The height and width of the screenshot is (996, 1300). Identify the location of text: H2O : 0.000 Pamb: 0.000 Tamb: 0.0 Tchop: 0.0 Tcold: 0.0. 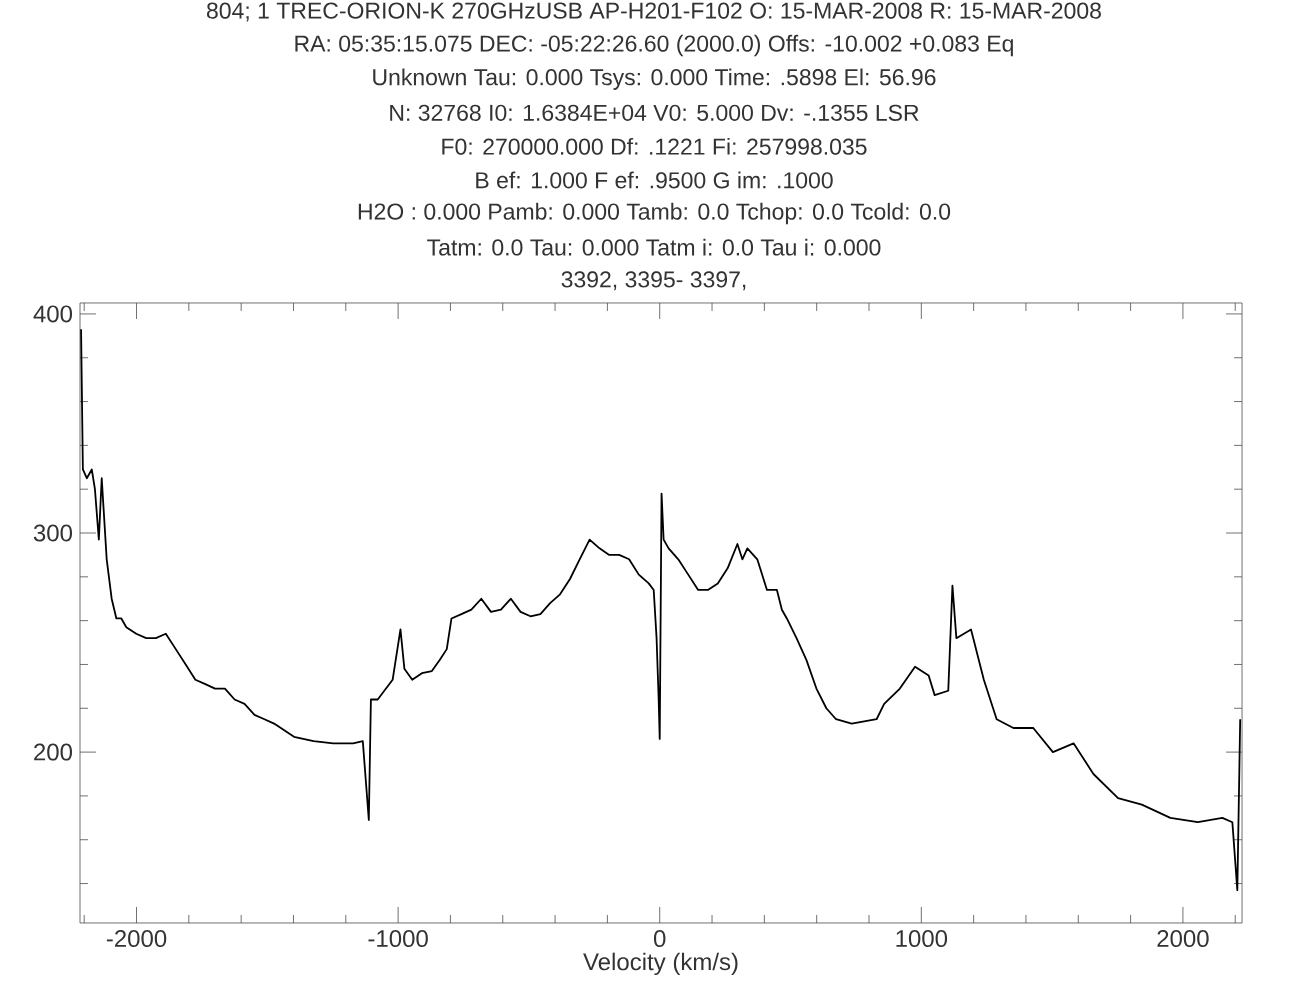
(654, 213).